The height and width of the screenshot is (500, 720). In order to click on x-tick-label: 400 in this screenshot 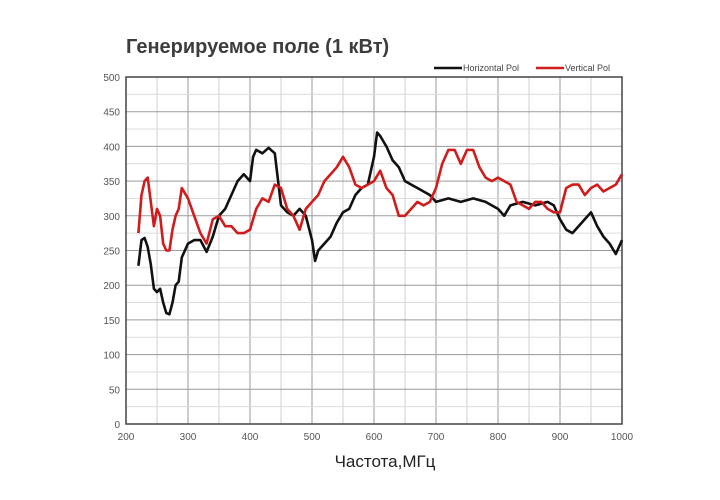, I will do `click(250, 437)`.